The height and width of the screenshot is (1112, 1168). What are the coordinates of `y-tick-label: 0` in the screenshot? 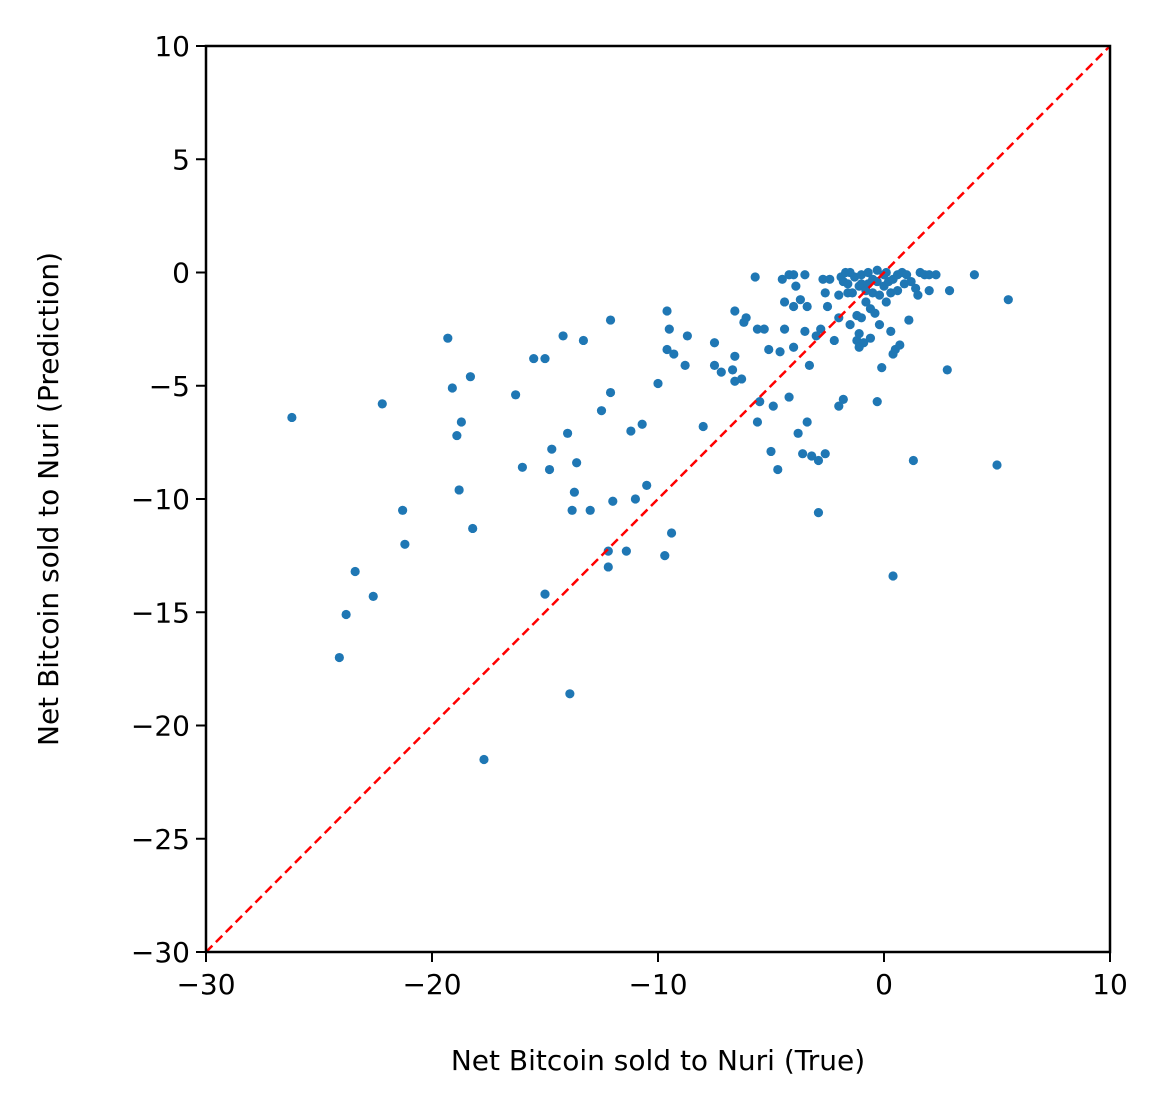 It's located at (181, 273).